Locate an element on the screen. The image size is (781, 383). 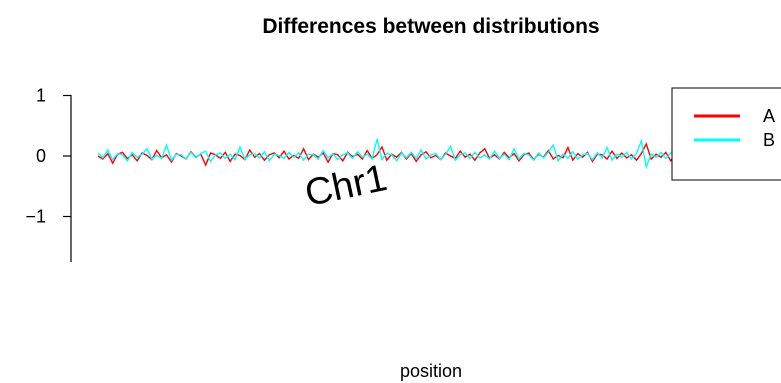
y-tick-label: 1 is located at coordinates (41, 96).